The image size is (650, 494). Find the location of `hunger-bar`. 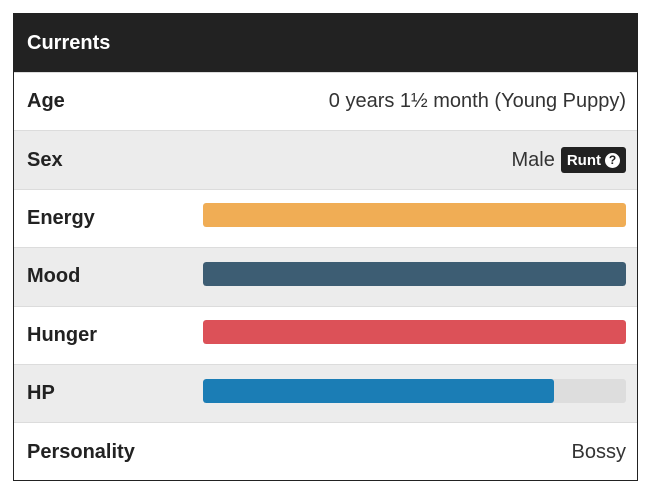

hunger-bar is located at coordinates (414, 332).